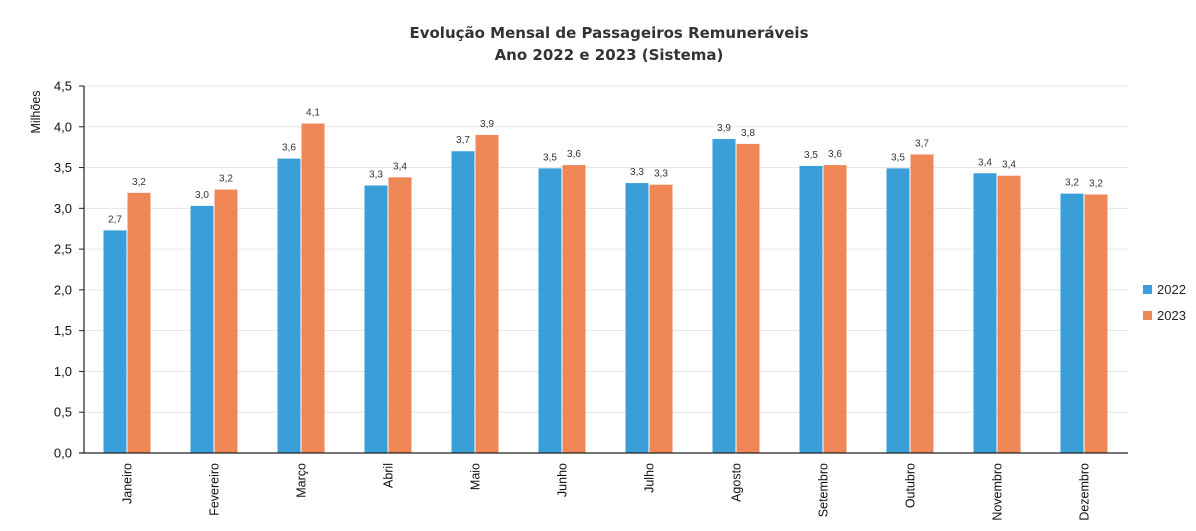 The height and width of the screenshot is (531, 1196). I want to click on category-label: Abril, so click(389, 475).